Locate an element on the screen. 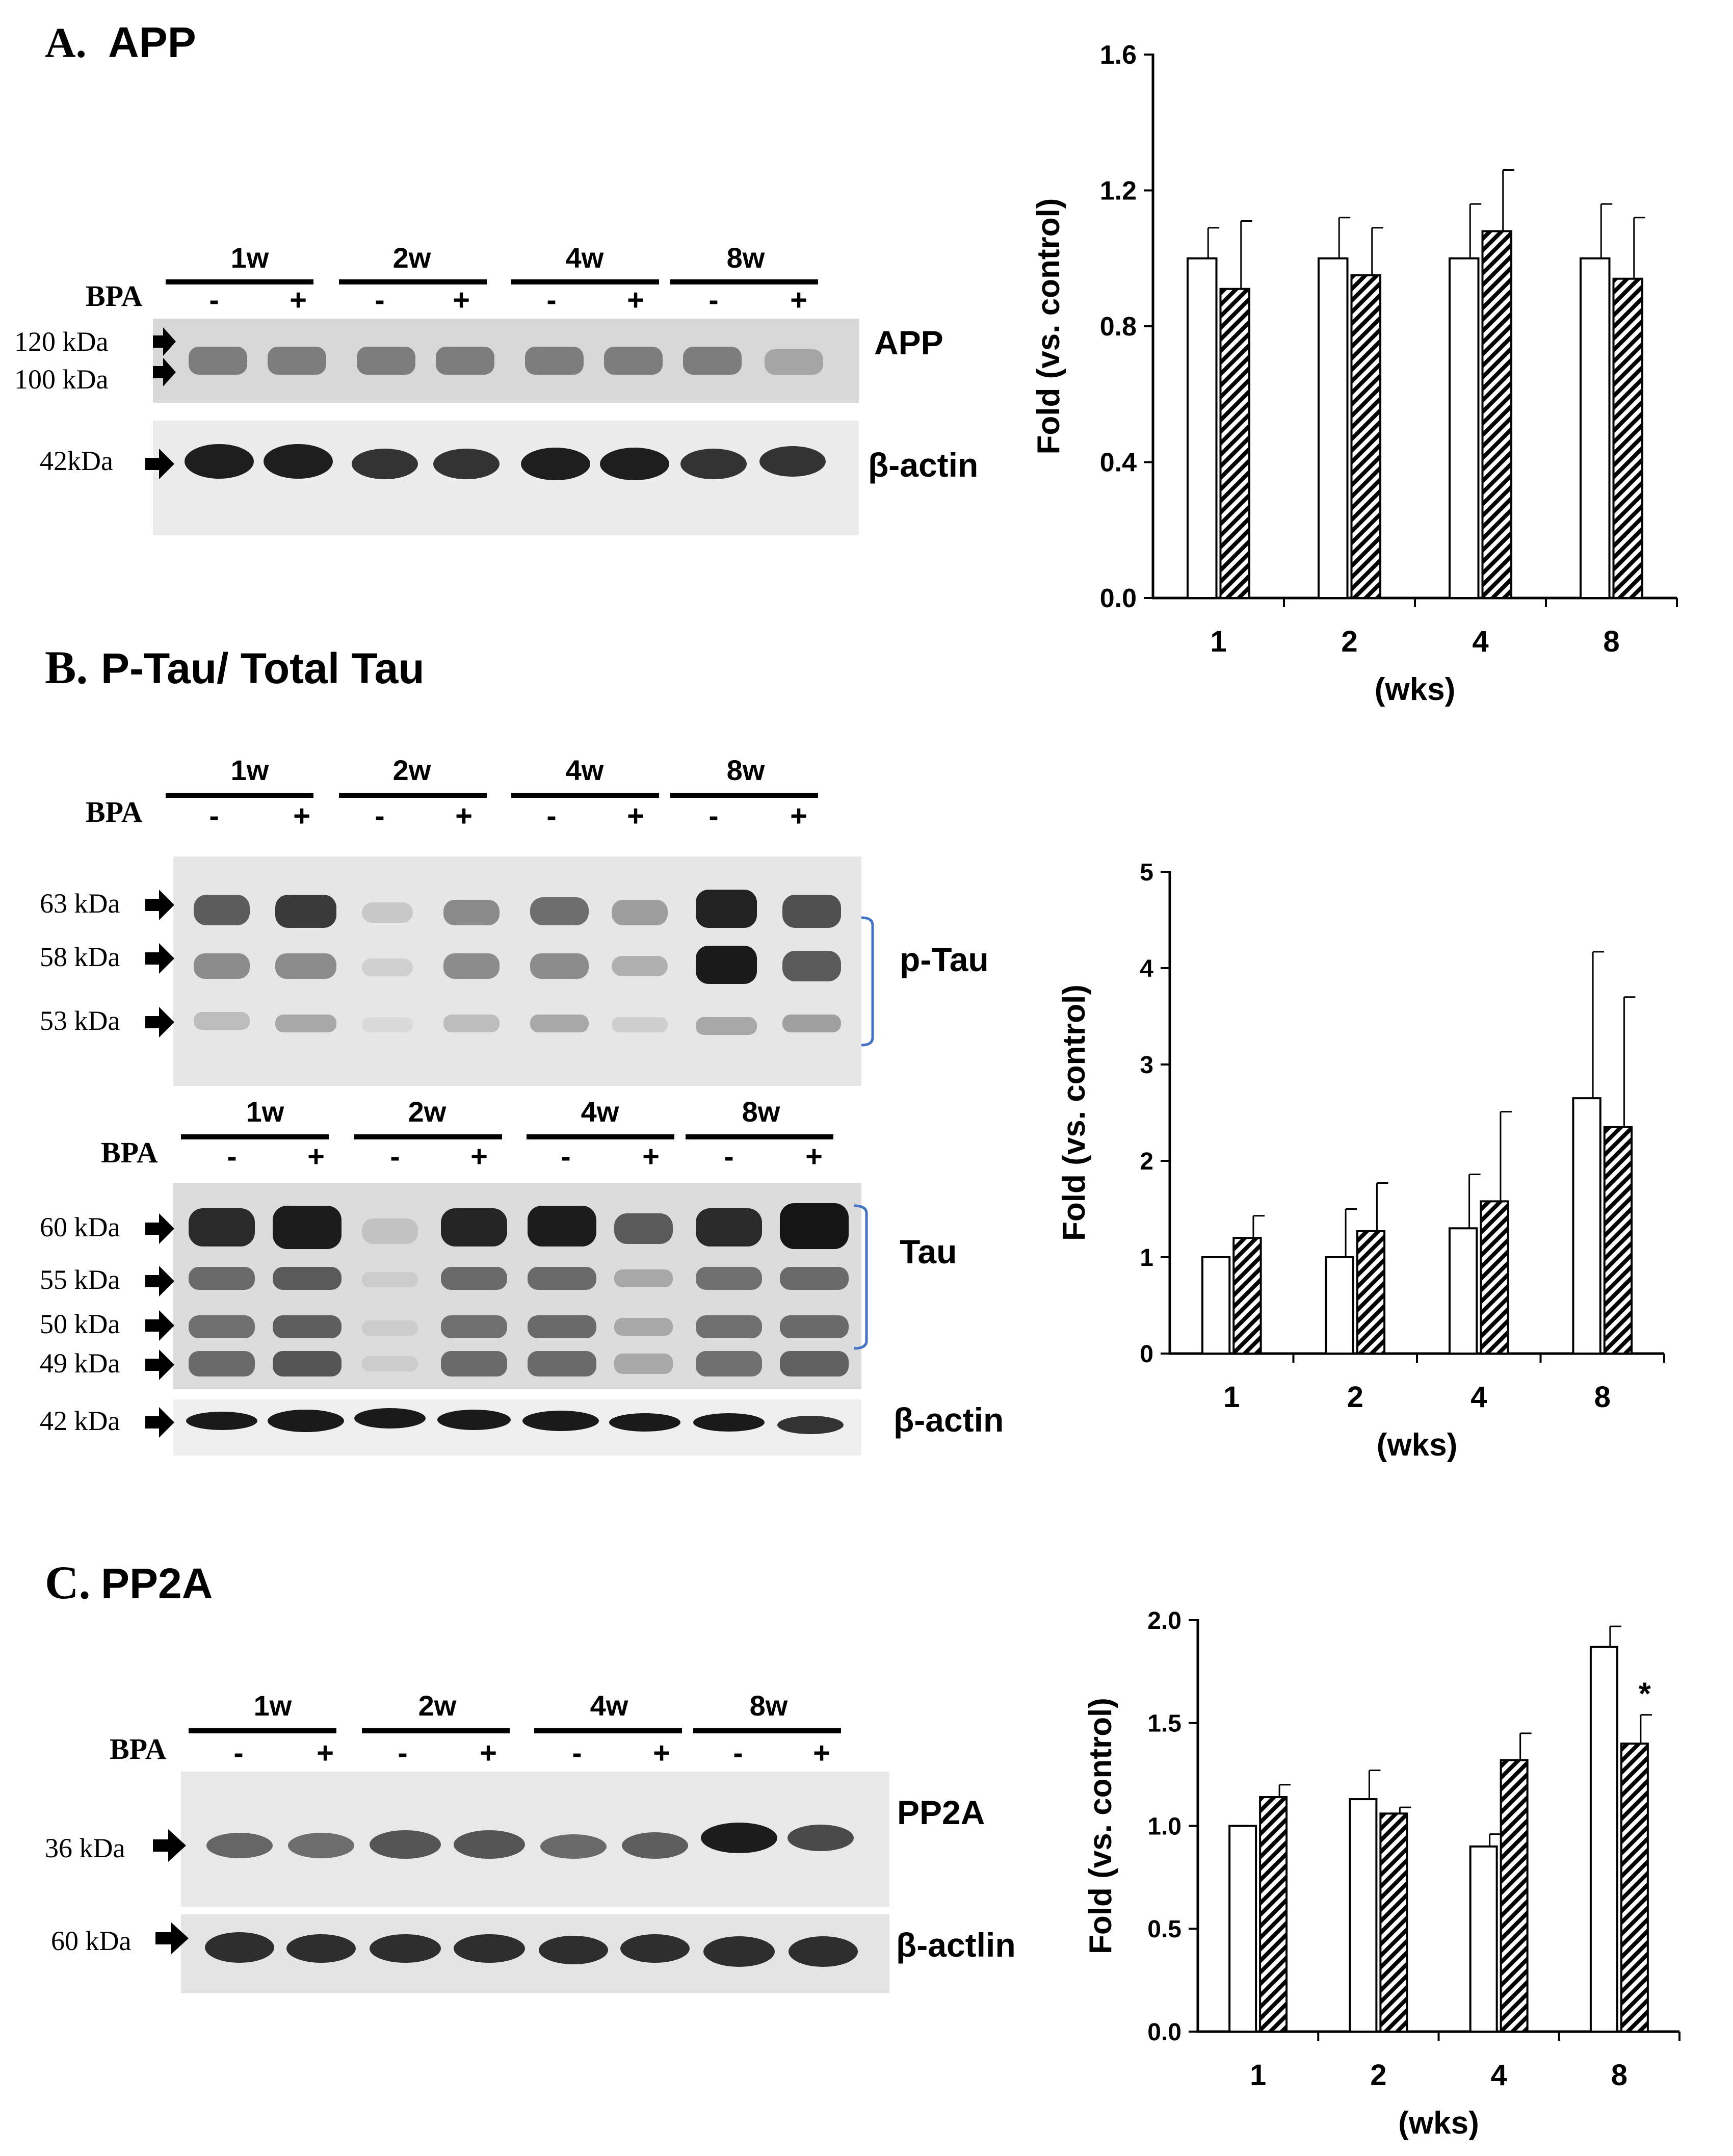  blot-a: 1w 2w 4w 8w BPA - + - + - + - + is located at coordinates (496, 388).